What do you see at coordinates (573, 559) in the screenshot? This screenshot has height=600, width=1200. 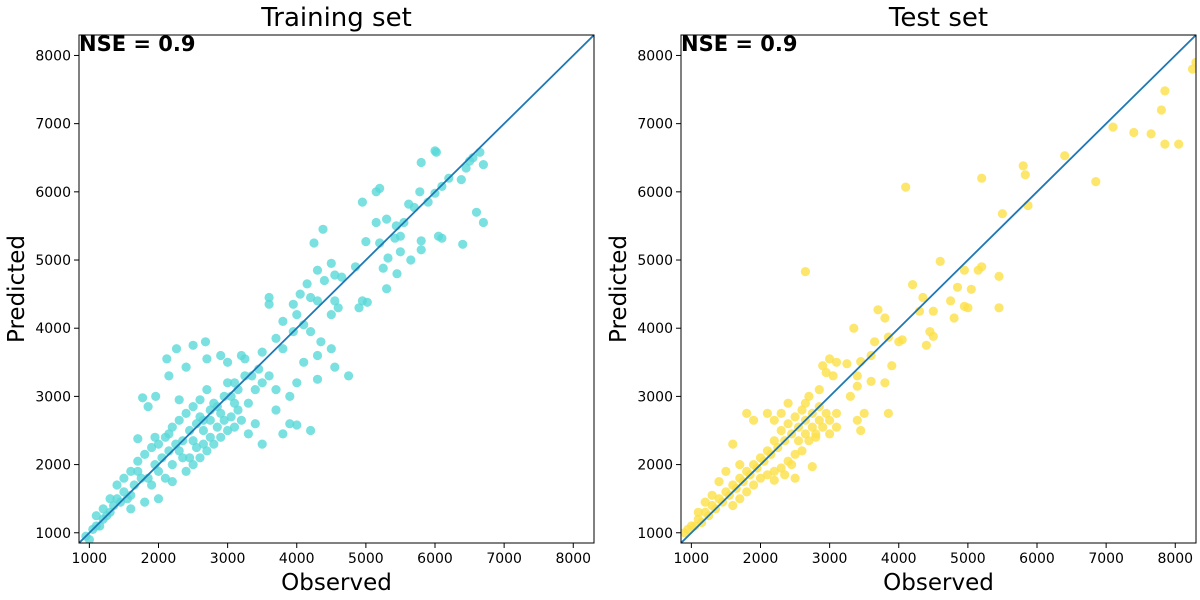 I see `x-tick-label: 8000` at bounding box center [573, 559].